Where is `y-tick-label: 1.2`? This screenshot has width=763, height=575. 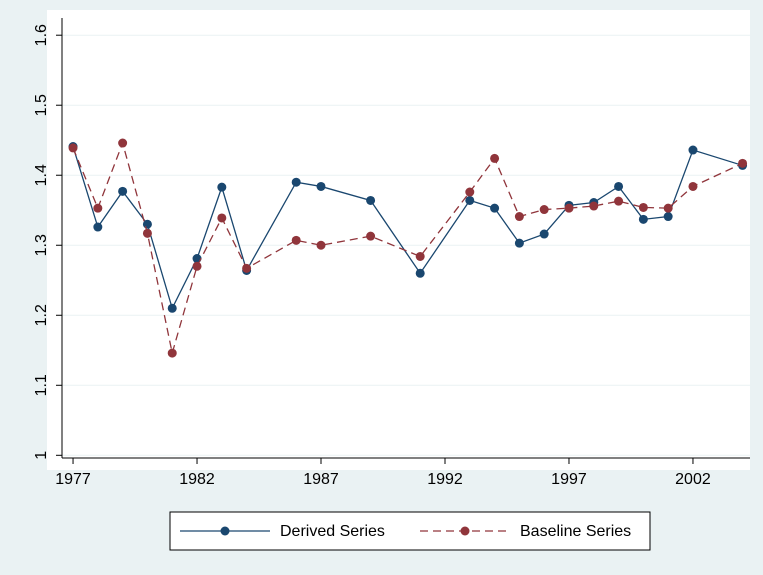 y-tick-label: 1.2 is located at coordinates (41, 315).